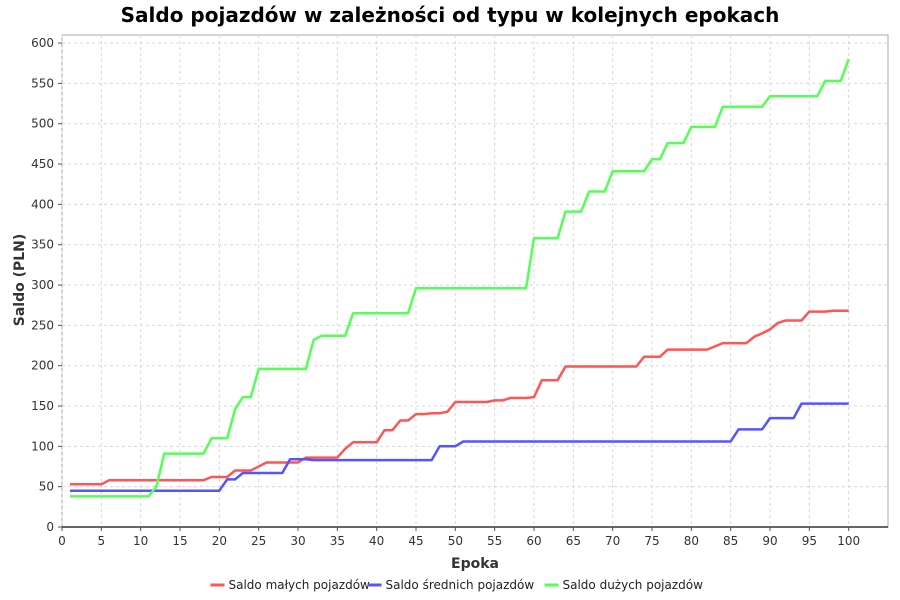  What do you see at coordinates (42, 245) in the screenshot?
I see `y-tick-label: 350` at bounding box center [42, 245].